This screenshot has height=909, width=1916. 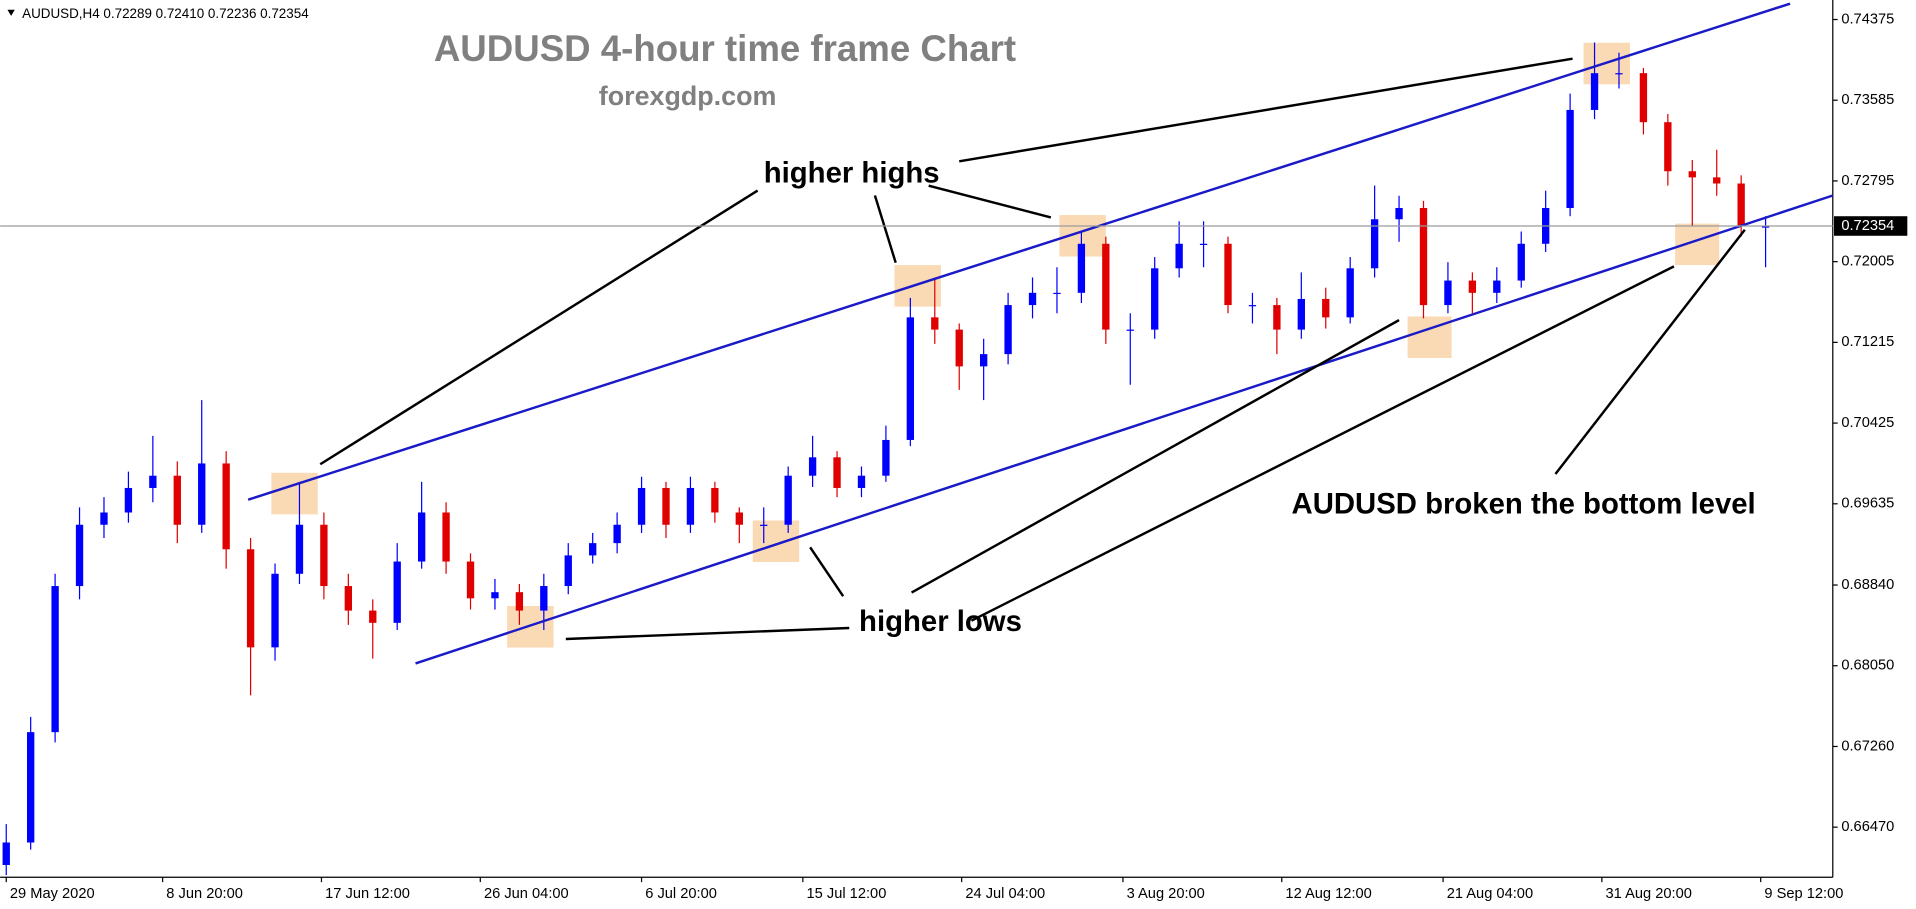 I want to click on x-tick-label: 24 Jul 04:00, so click(x=1005, y=894).